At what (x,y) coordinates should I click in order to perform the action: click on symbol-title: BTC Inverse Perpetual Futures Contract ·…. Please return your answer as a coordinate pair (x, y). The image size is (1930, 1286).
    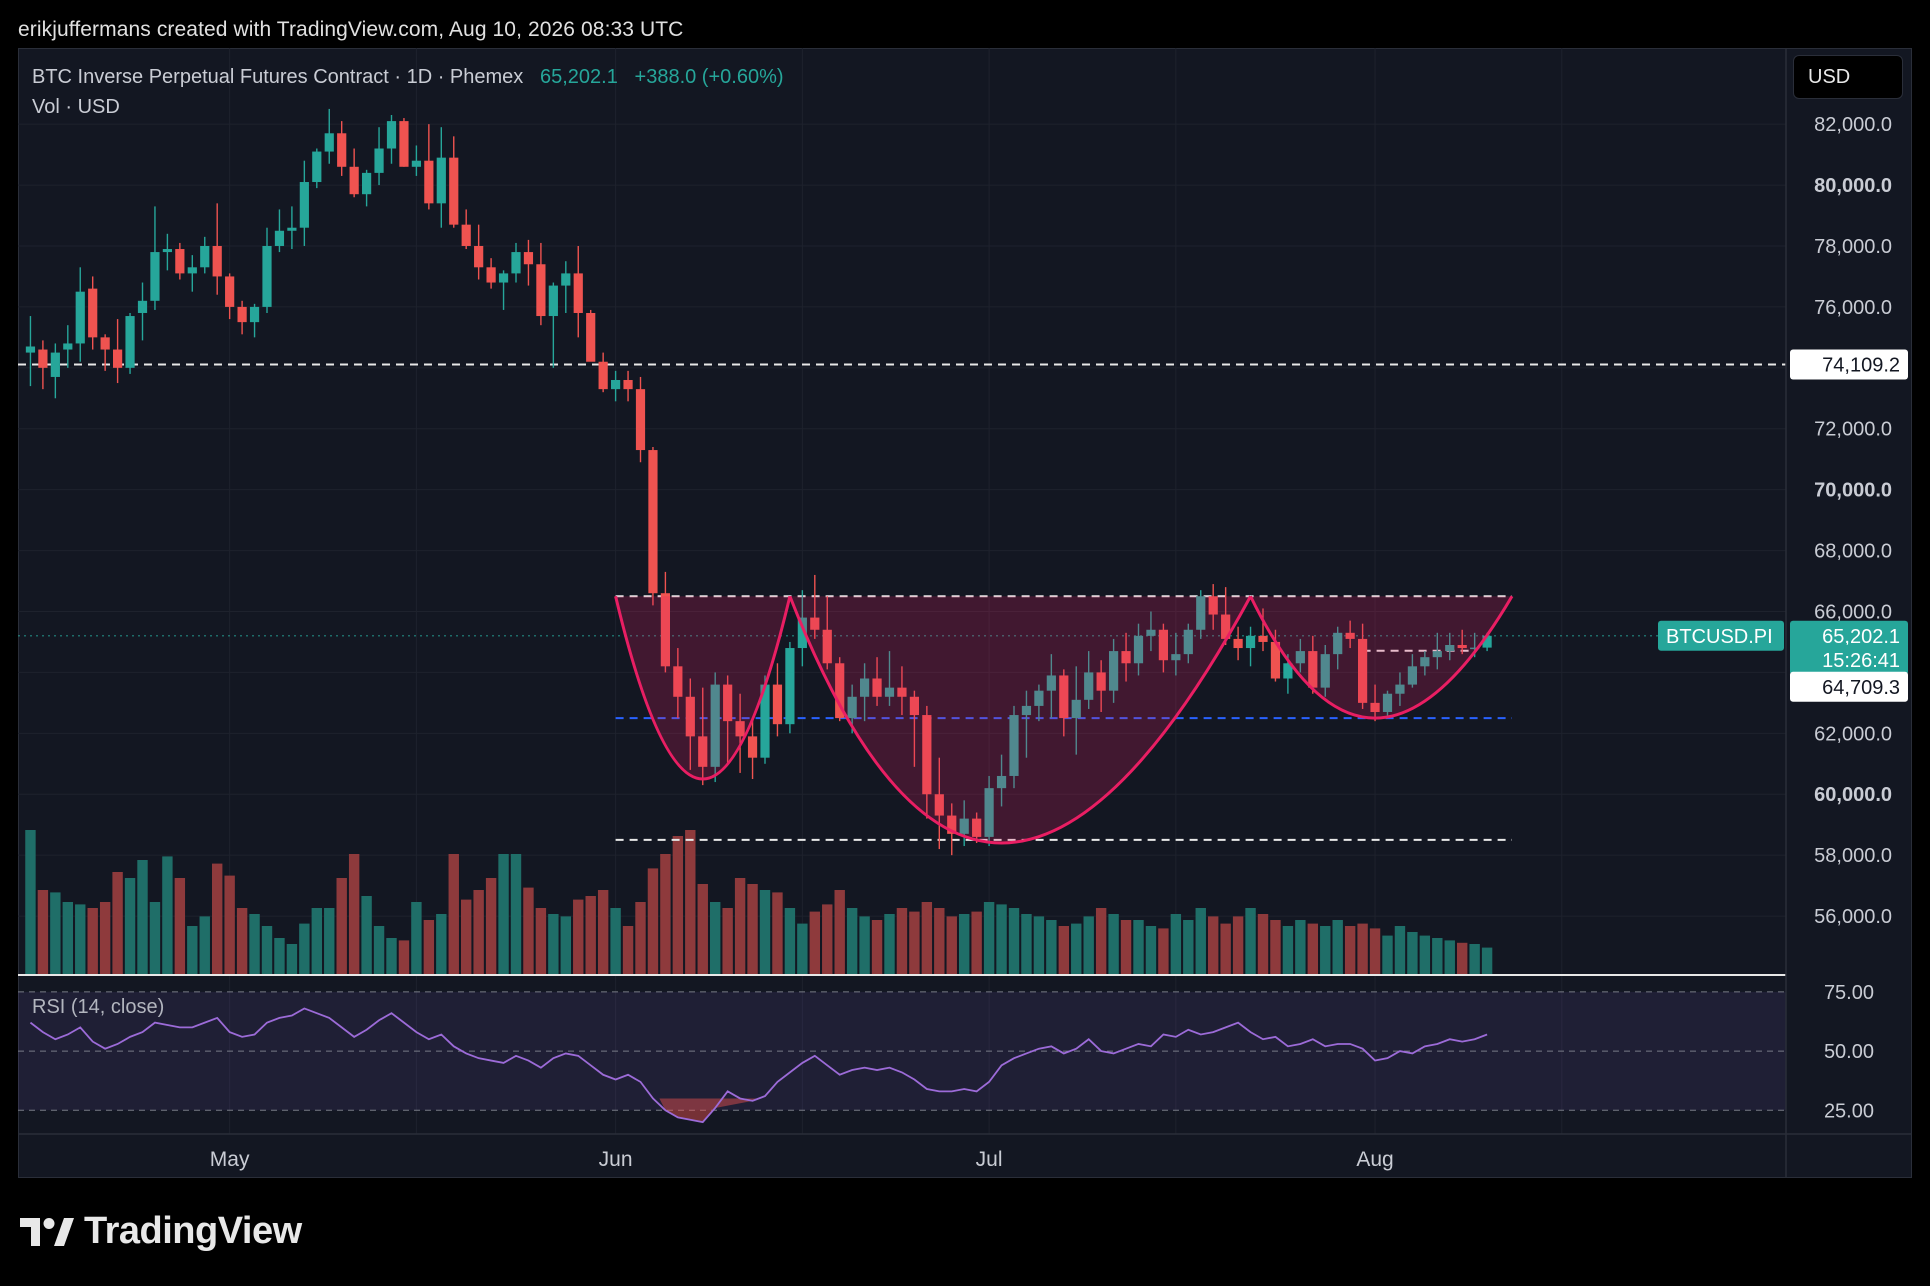
    Looking at the image, I should click on (278, 77).